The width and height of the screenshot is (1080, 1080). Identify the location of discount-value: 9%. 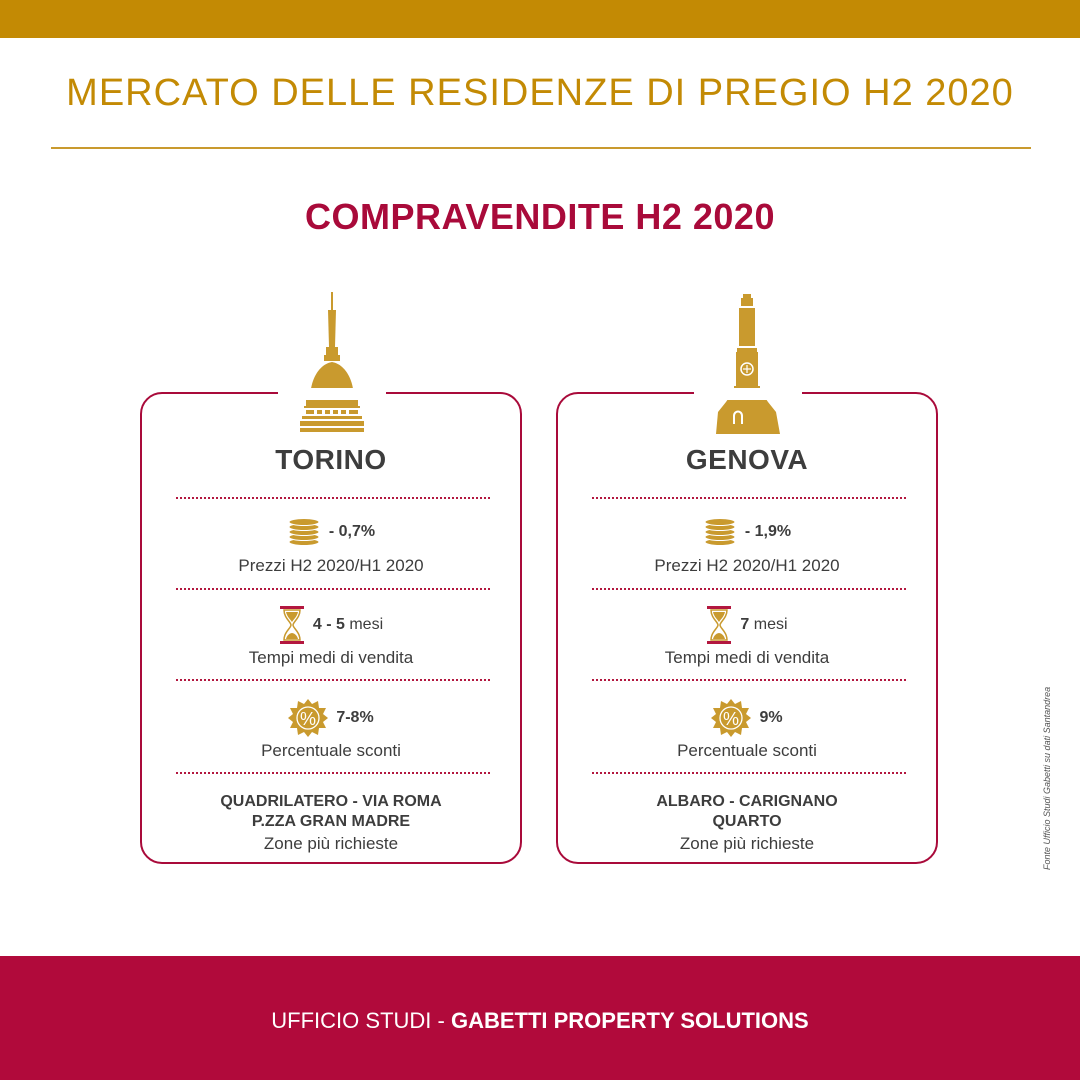
(771, 717).